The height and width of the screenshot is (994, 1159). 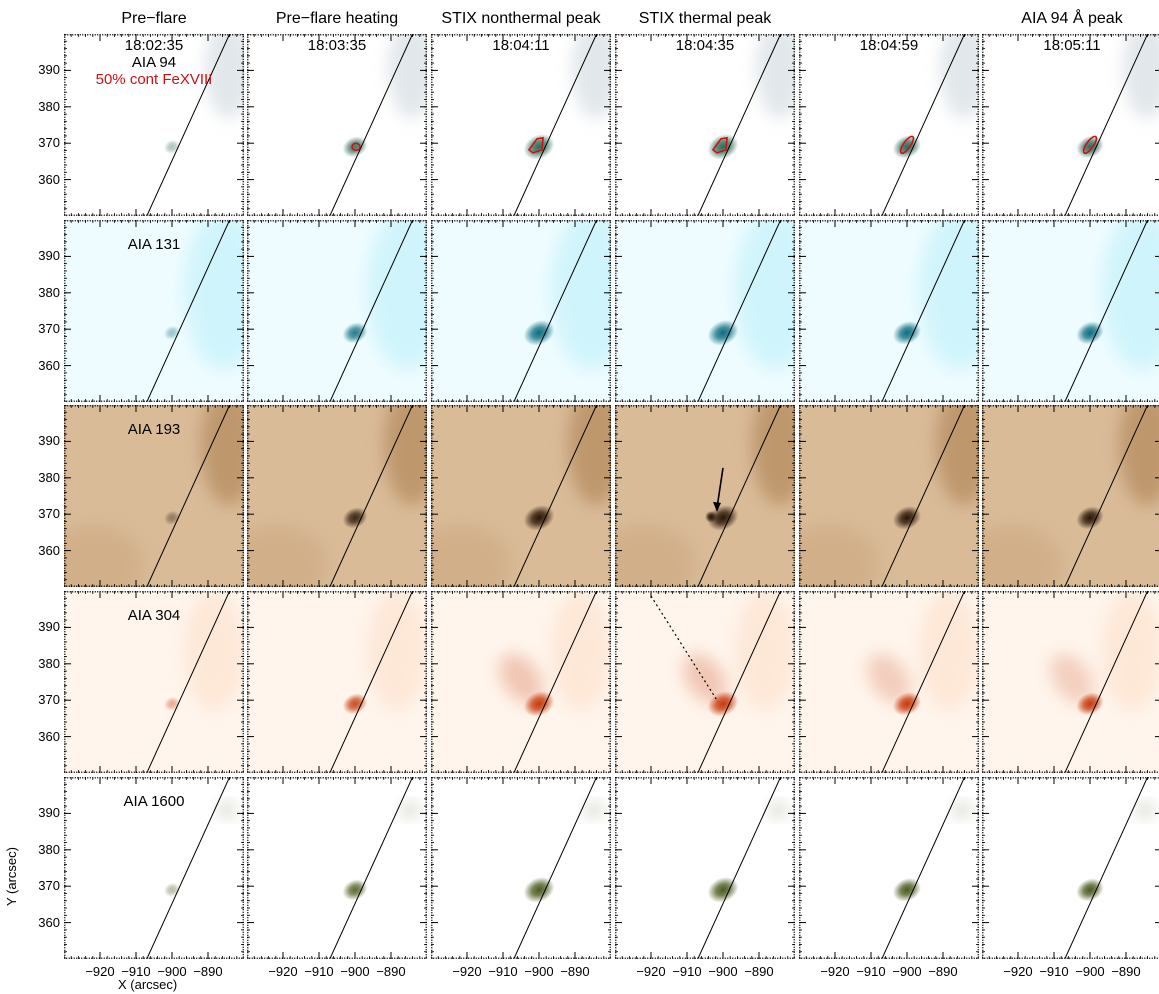 I want to click on panel-time: 18:05:11, so click(x=1072, y=45).